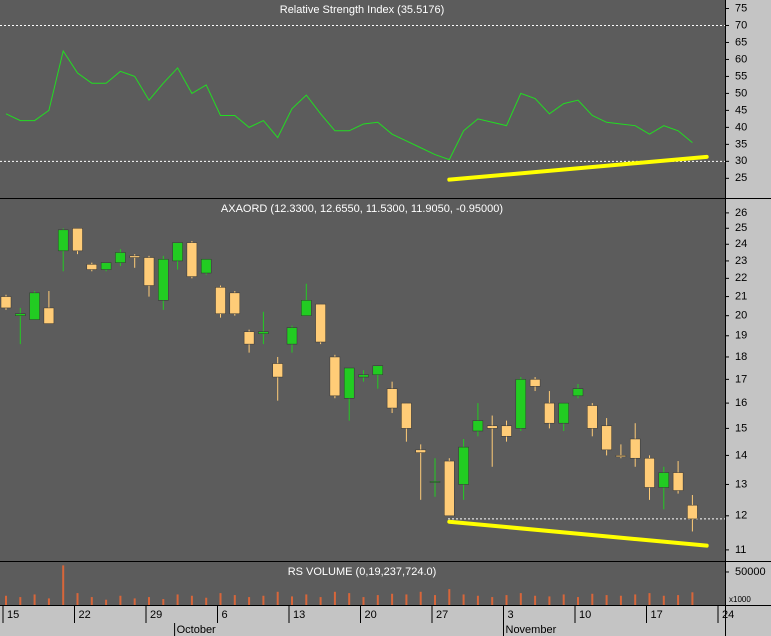 Image resolution: width=771 pixels, height=636 pixels. What do you see at coordinates (741, 110) in the screenshot?
I see `y-tick-label: 45` at bounding box center [741, 110].